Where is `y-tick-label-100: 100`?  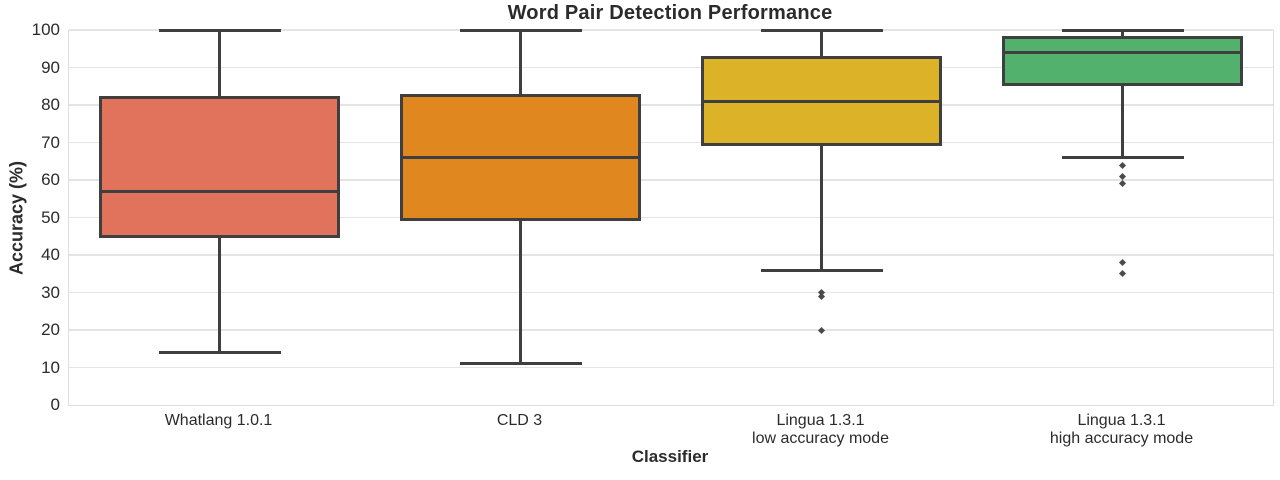
y-tick-label-100: 100 is located at coordinates (45, 29).